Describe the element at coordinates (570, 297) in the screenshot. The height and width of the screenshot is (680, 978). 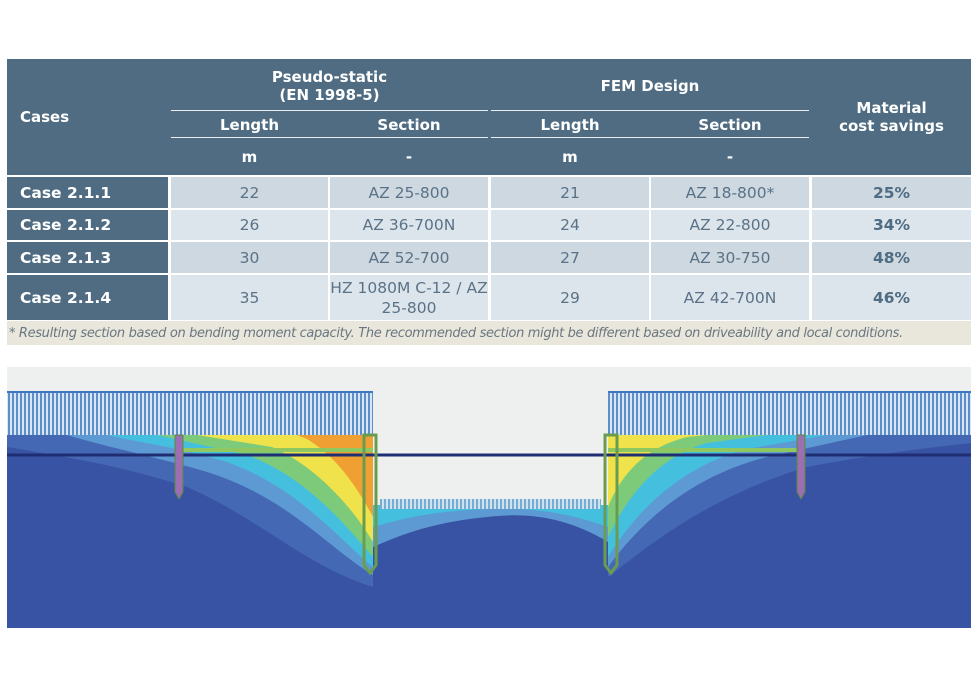
I see `table-cell: 29` at that location.